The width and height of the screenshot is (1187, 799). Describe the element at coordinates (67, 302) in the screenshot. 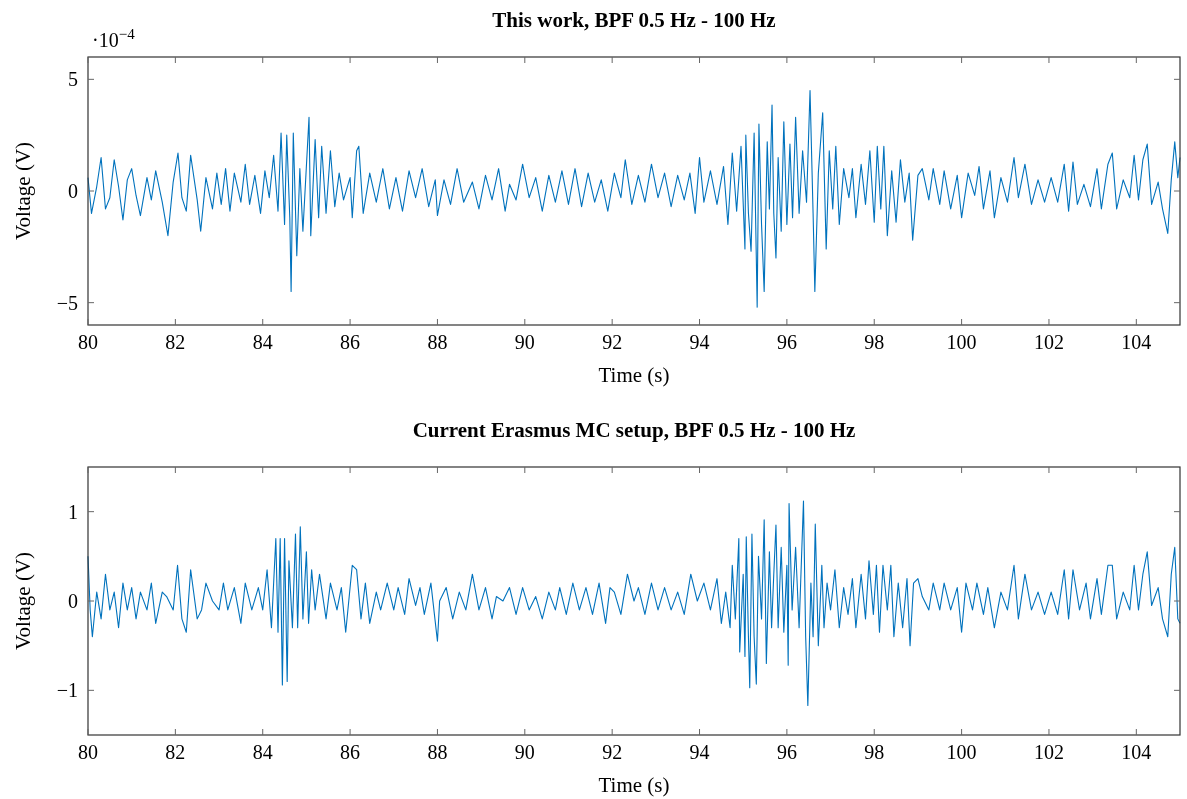

I see `y-tick-label: −5` at that location.